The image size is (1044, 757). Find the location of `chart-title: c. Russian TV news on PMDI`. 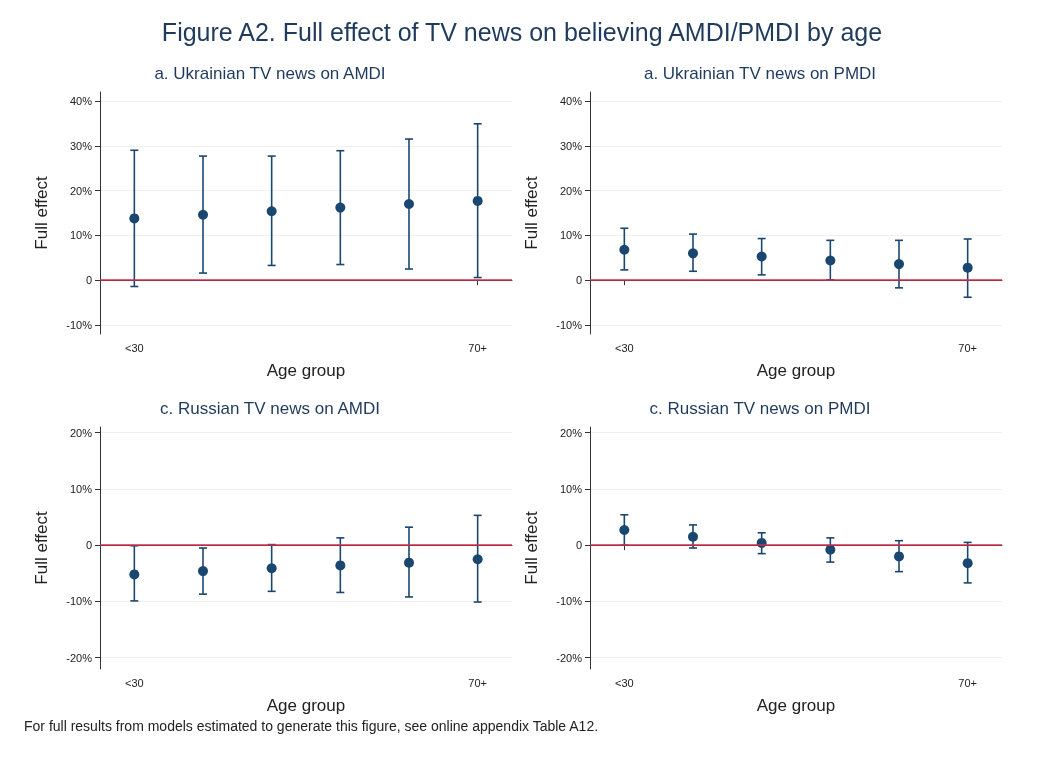

chart-title: c. Russian TV news on PMDI is located at coordinates (760, 408).